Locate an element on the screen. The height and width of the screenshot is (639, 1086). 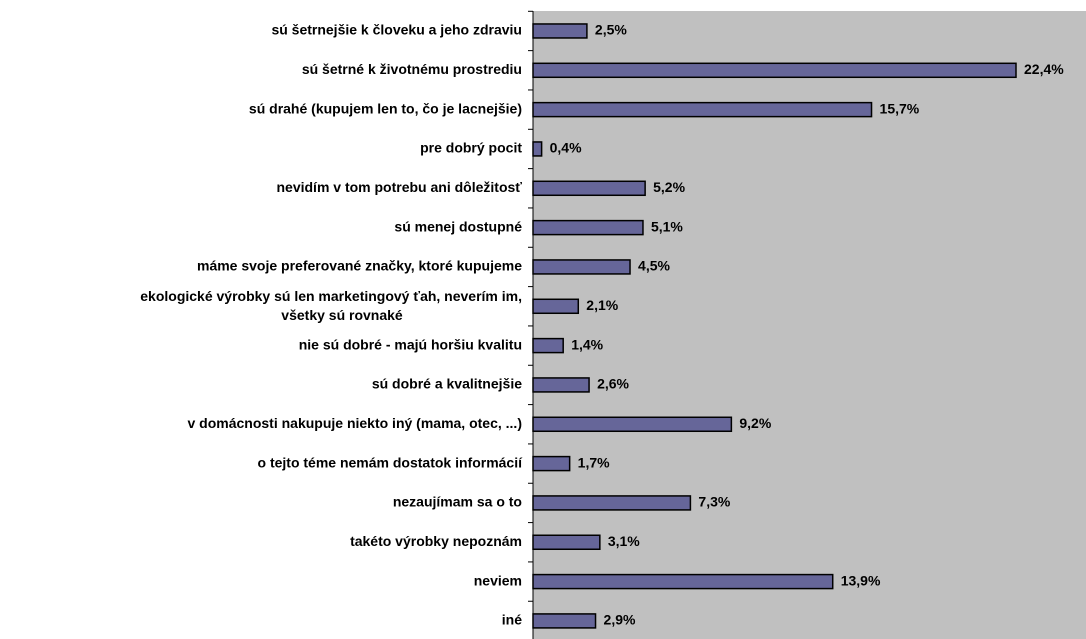
y-tick-label: sú šetrné k životnému prostrediu is located at coordinates (412, 69).